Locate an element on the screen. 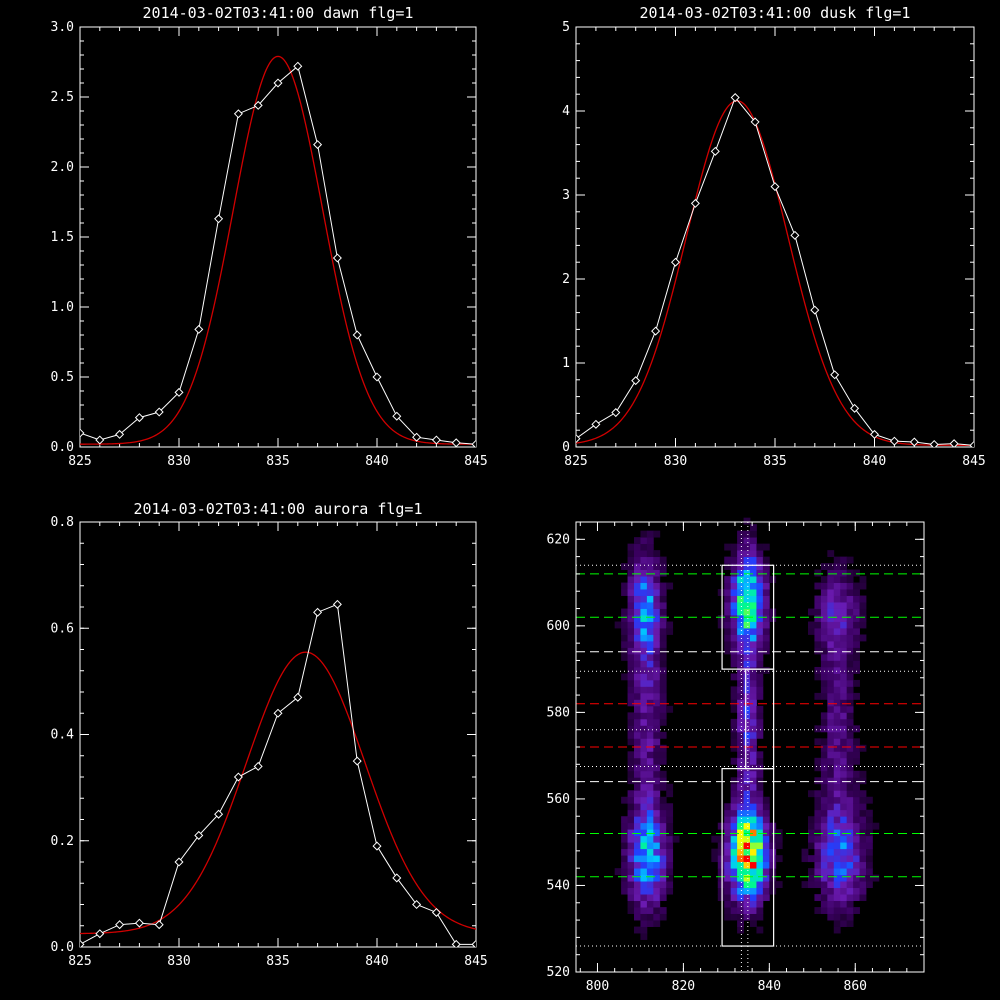 Image resolution: width=1000 pixels, height=1000 pixels. heatmap-cells is located at coordinates (747, 728).